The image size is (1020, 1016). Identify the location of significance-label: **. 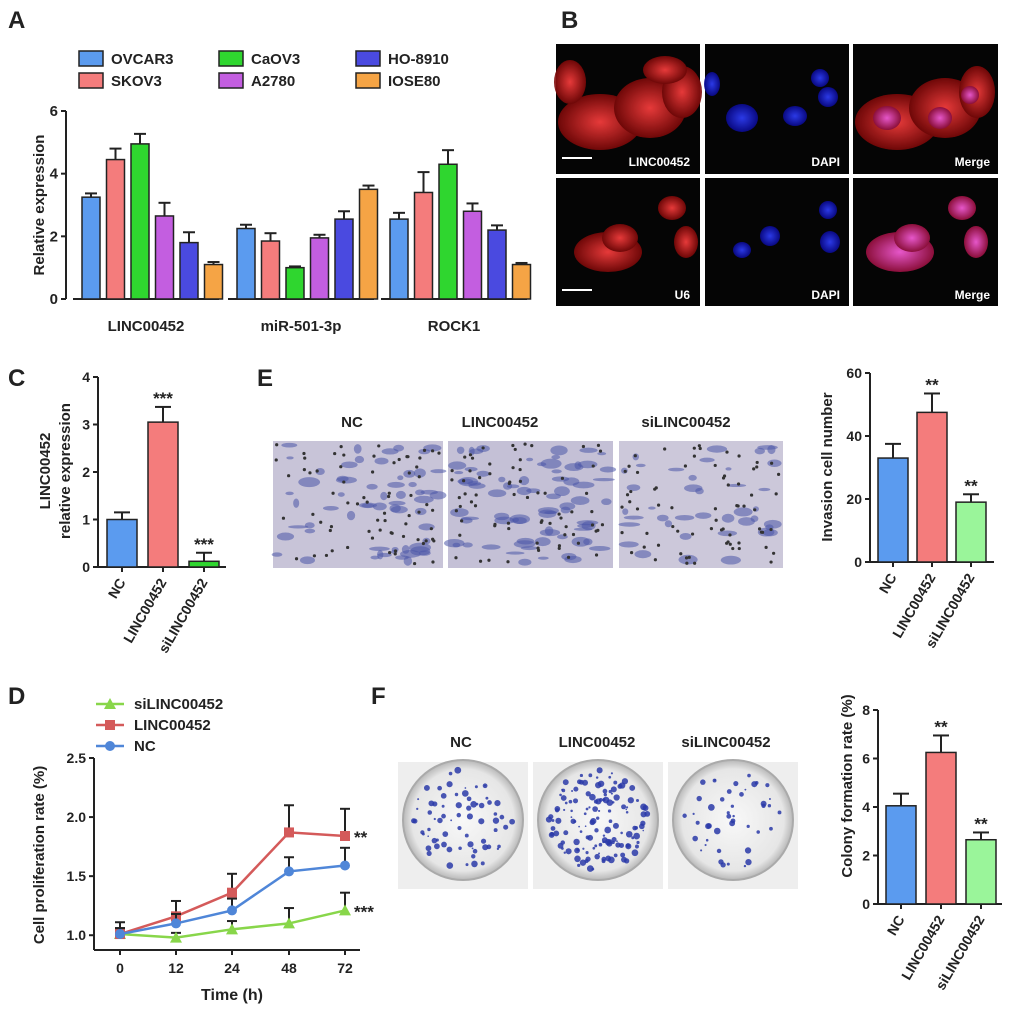
(941, 726).